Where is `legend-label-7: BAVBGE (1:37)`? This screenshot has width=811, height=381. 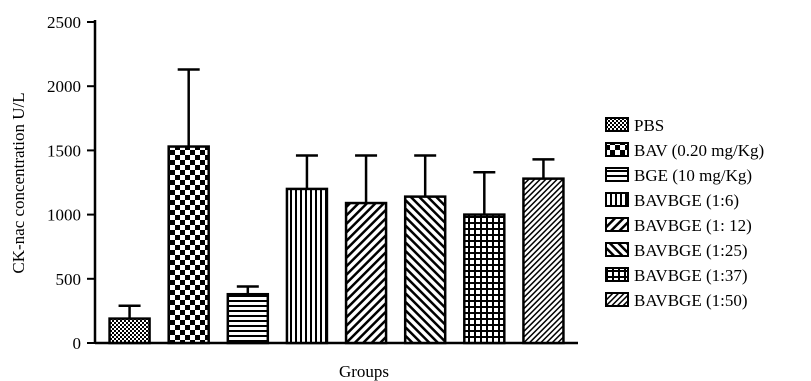 legend-label-7: BAVBGE (1:37) is located at coordinates (691, 275).